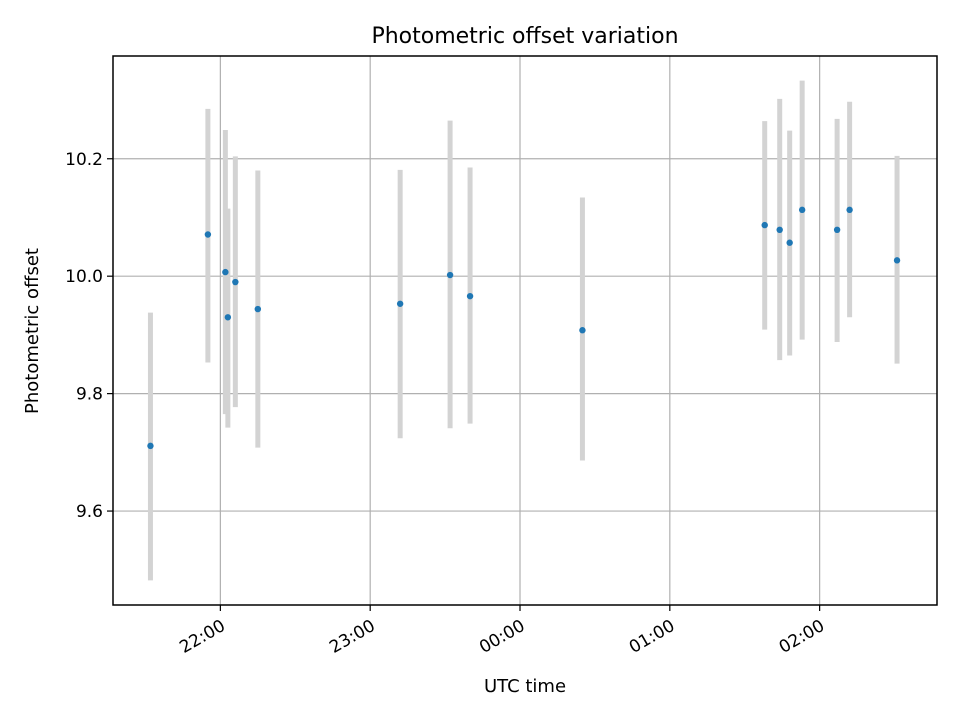 This screenshot has width=960, height=720. Describe the element at coordinates (89, 336) in the screenshot. I see `y-axis-ticks: 9.6 9.8 10.0 10.2` at that location.